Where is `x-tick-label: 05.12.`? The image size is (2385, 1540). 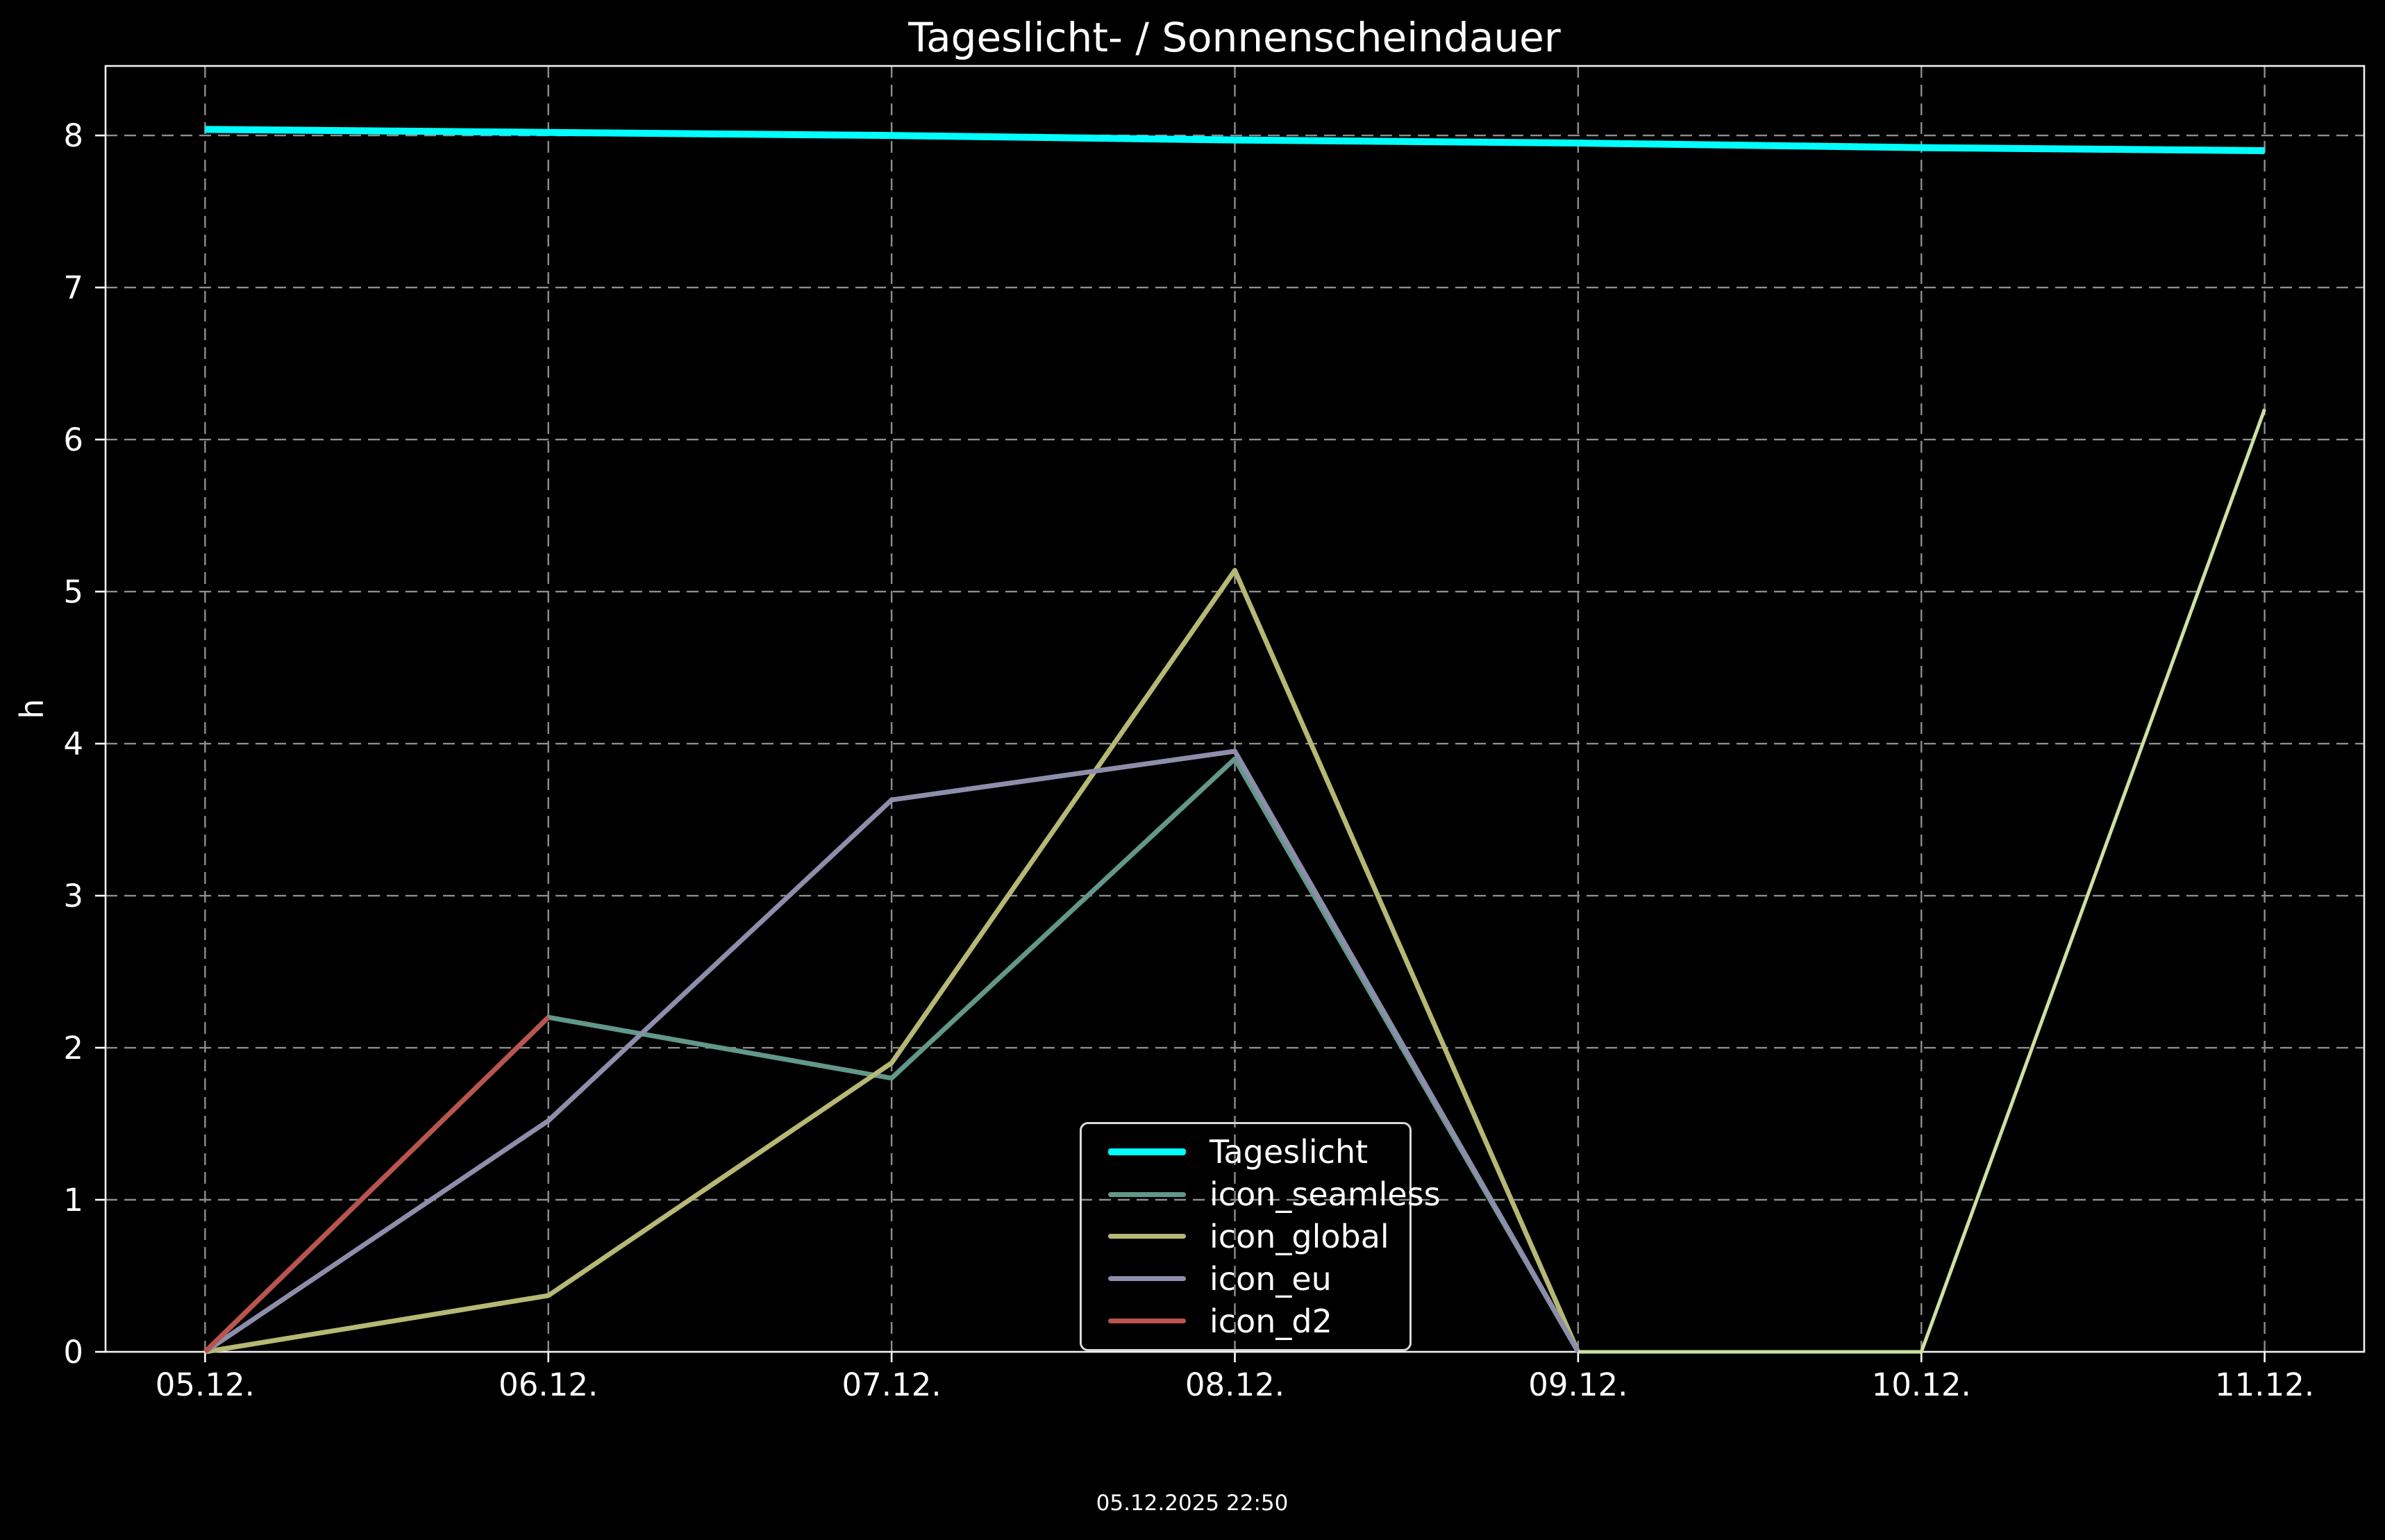 x-tick-label: 05.12. is located at coordinates (205, 1385).